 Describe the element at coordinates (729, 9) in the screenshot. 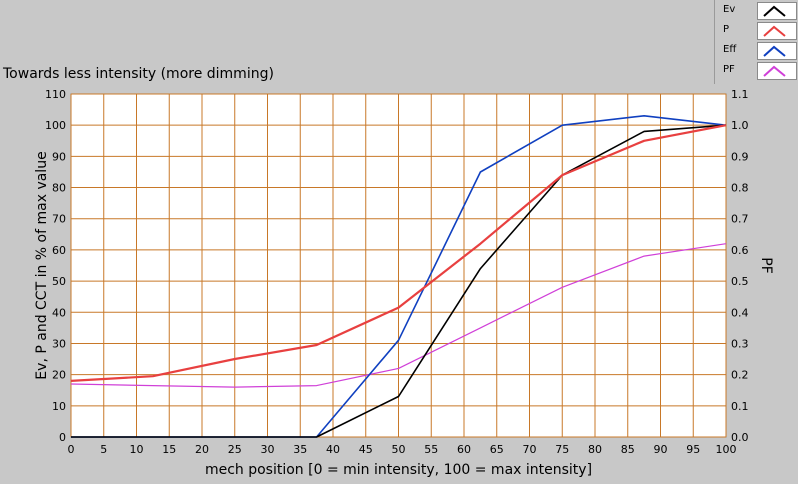

I see `legend-label: Ev` at that location.